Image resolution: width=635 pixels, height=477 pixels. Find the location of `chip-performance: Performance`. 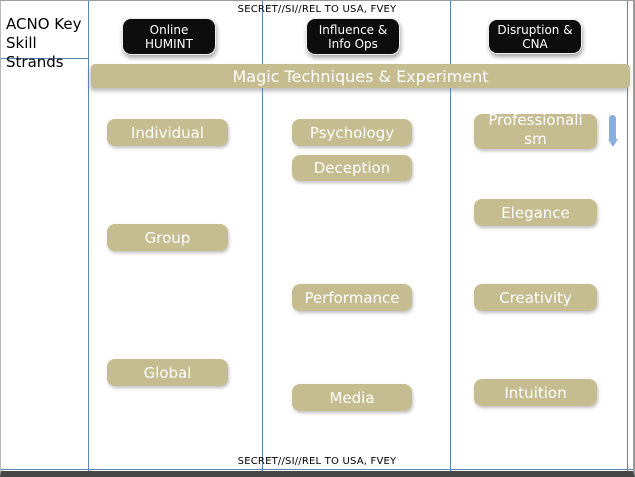

chip-performance: Performance is located at coordinates (352, 297).